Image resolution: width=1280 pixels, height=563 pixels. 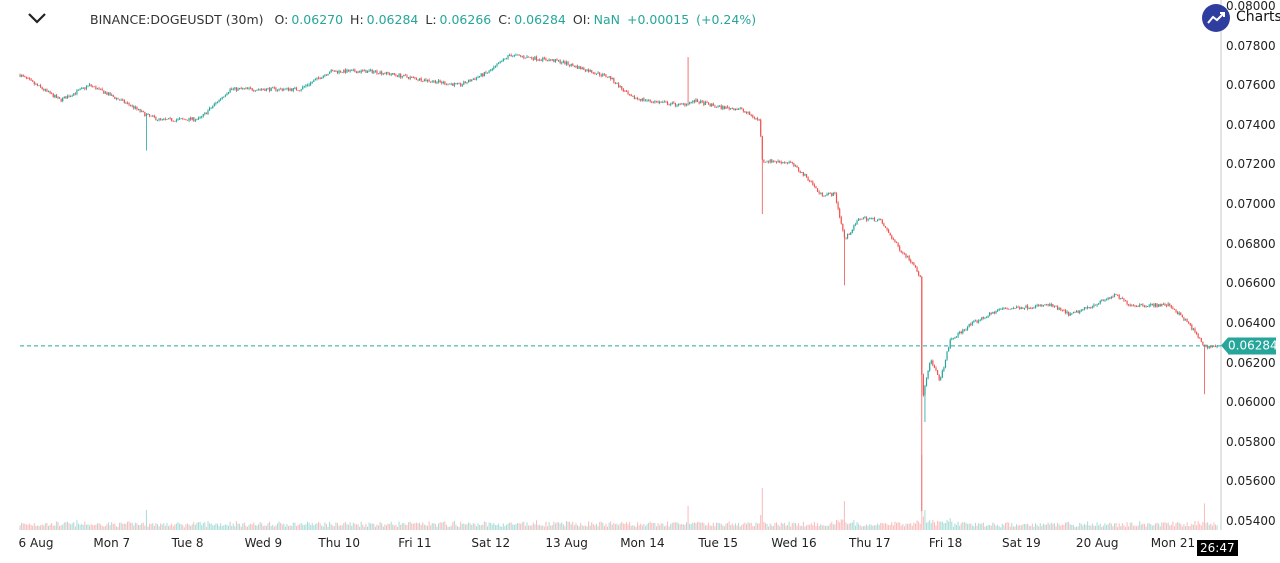 What do you see at coordinates (1251, 204) in the screenshot?
I see `price-tick-label: 0.07000` at bounding box center [1251, 204].